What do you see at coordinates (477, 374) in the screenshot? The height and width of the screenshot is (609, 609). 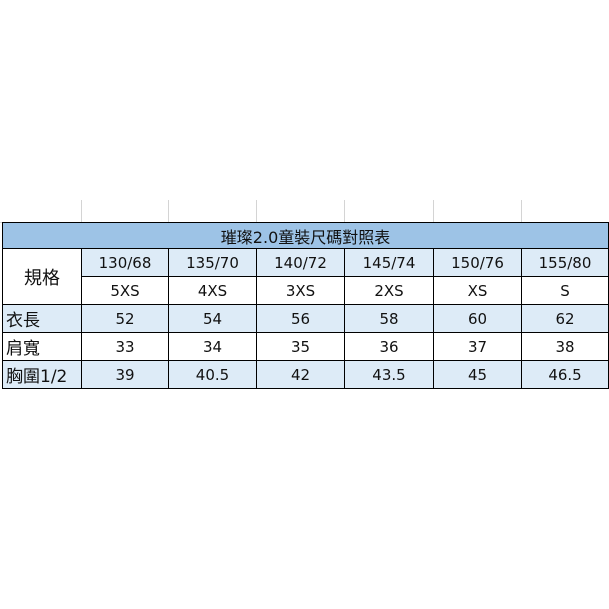 I see `value-cell: 45` at bounding box center [477, 374].